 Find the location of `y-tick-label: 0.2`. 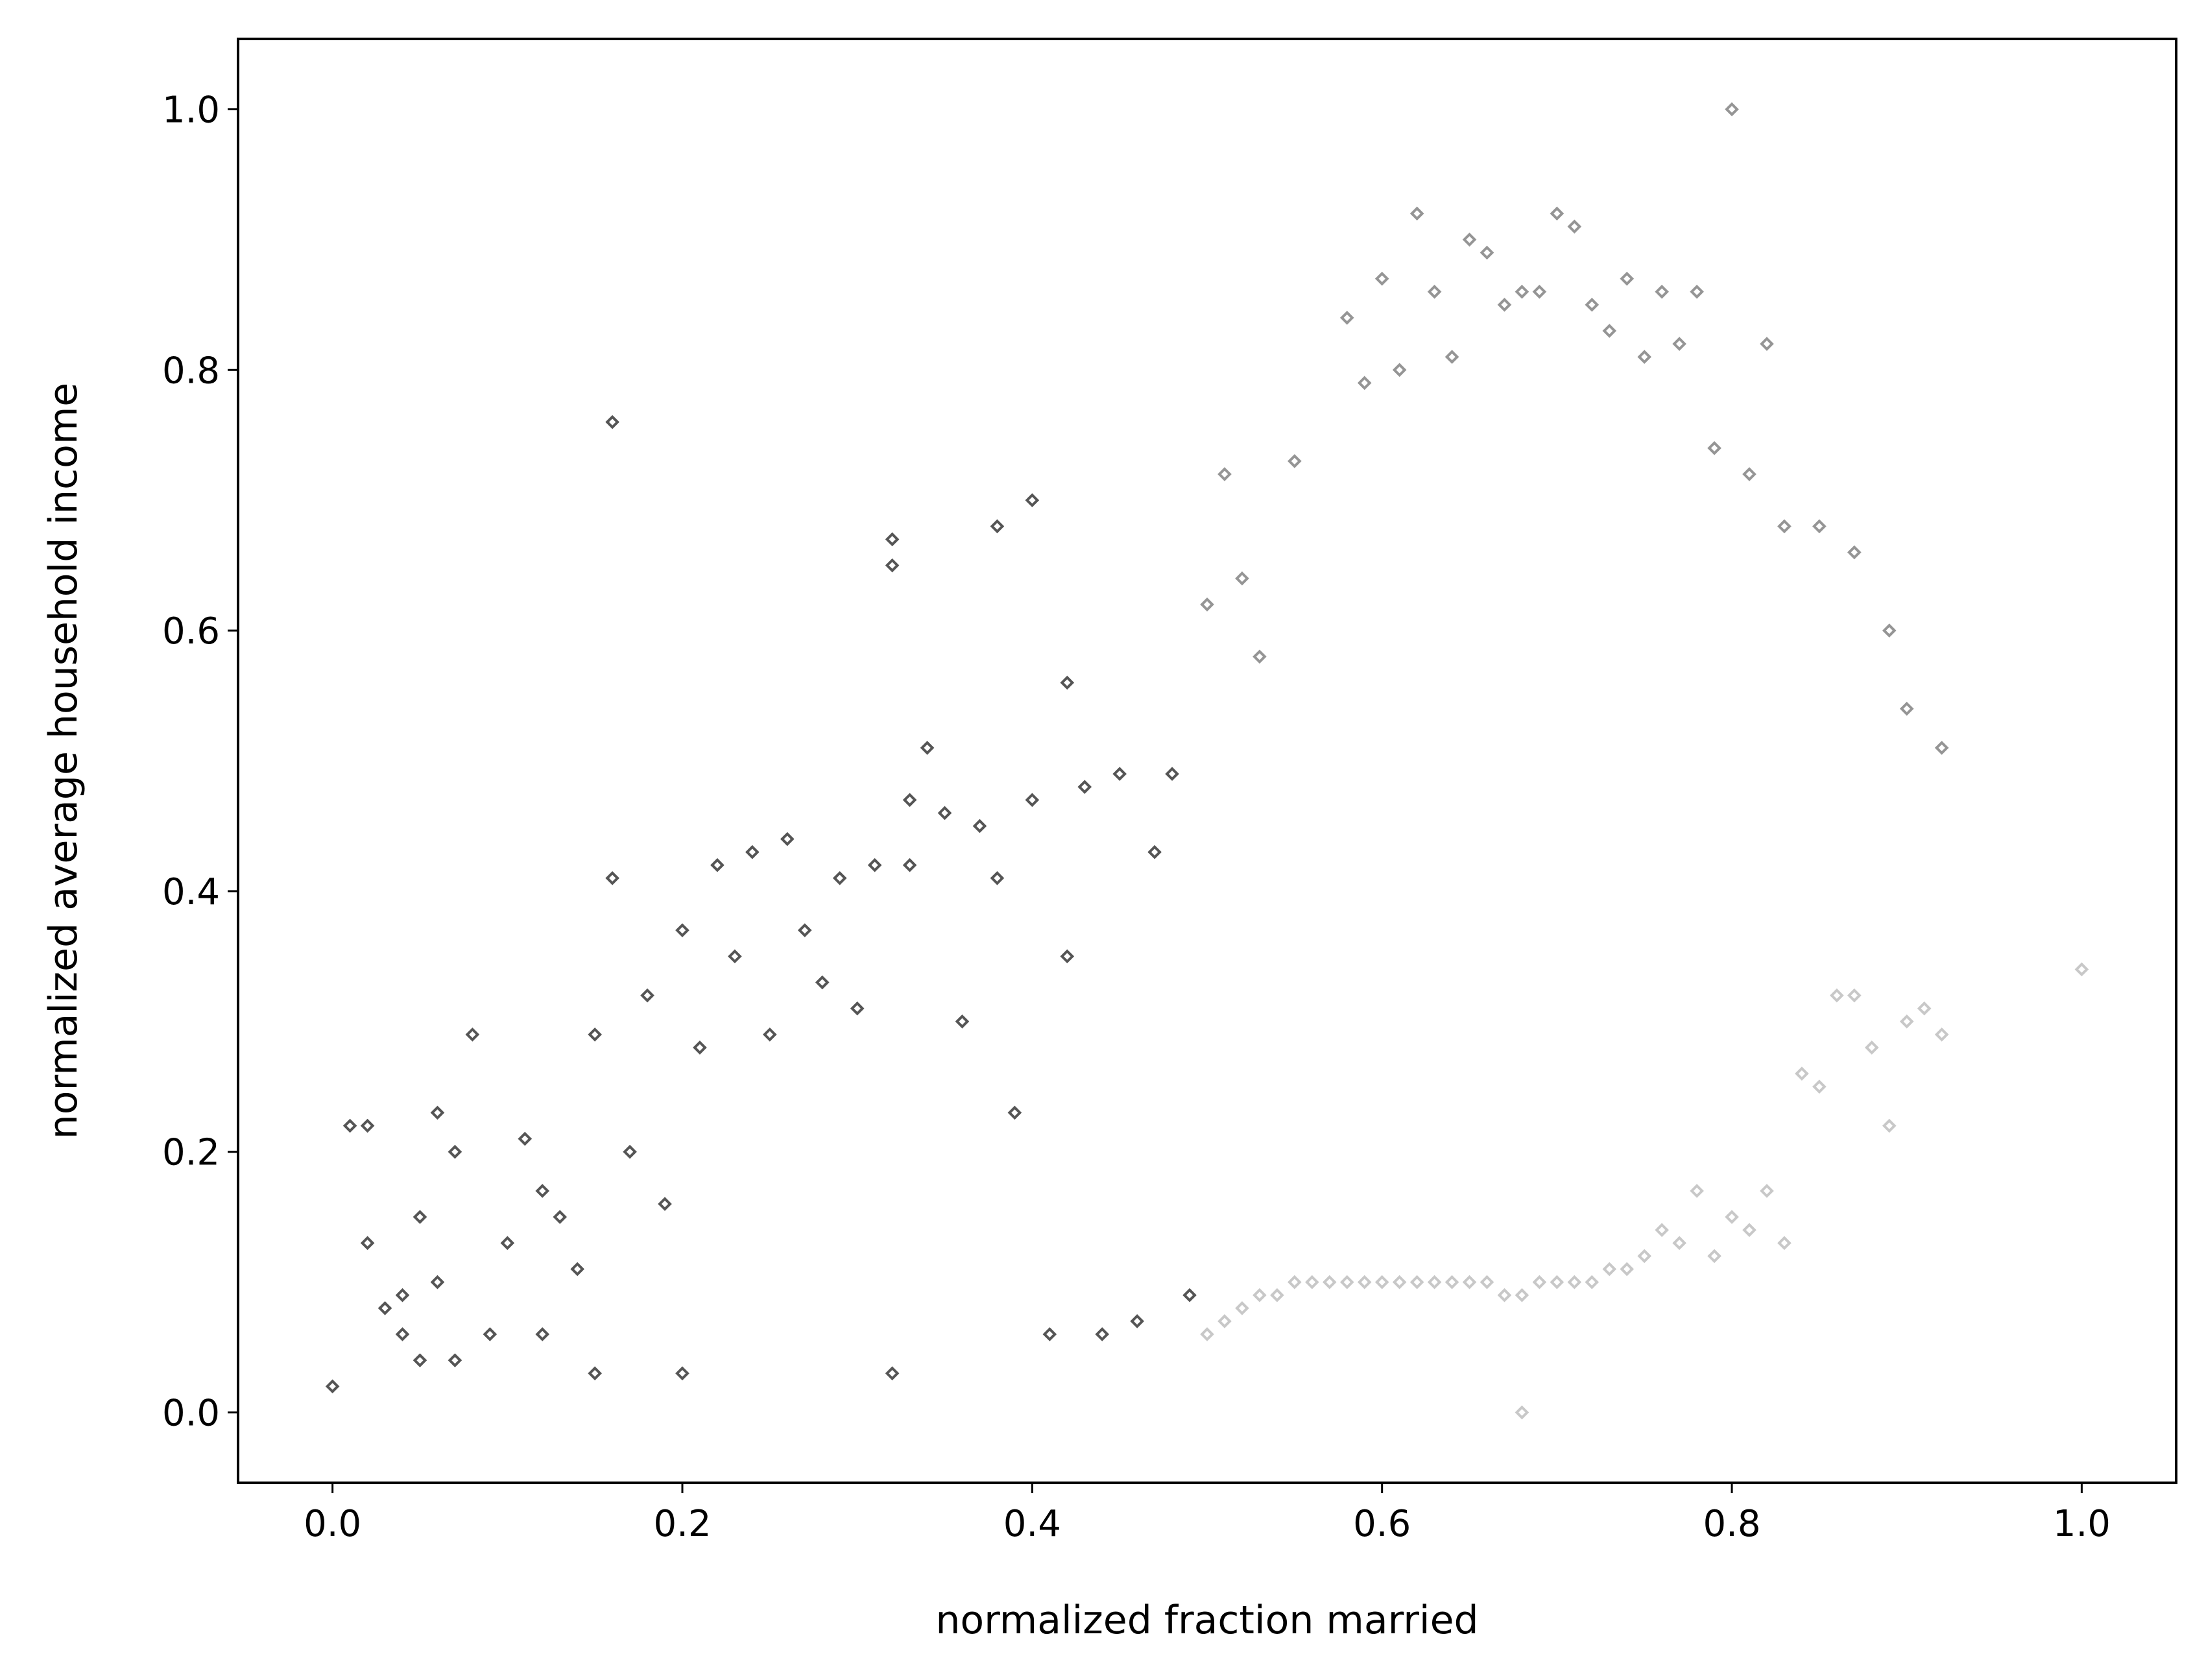

y-tick-label: 0.2 is located at coordinates (191, 1153).